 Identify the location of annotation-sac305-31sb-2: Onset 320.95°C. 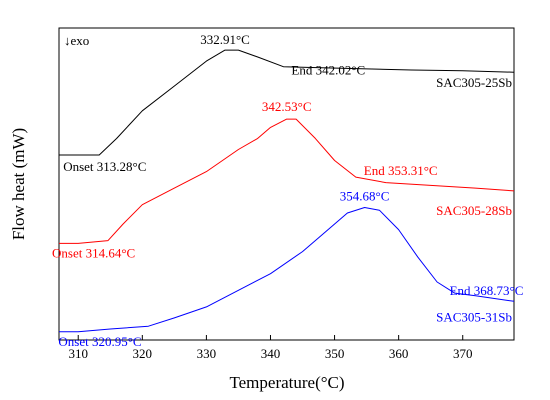
(99, 341).